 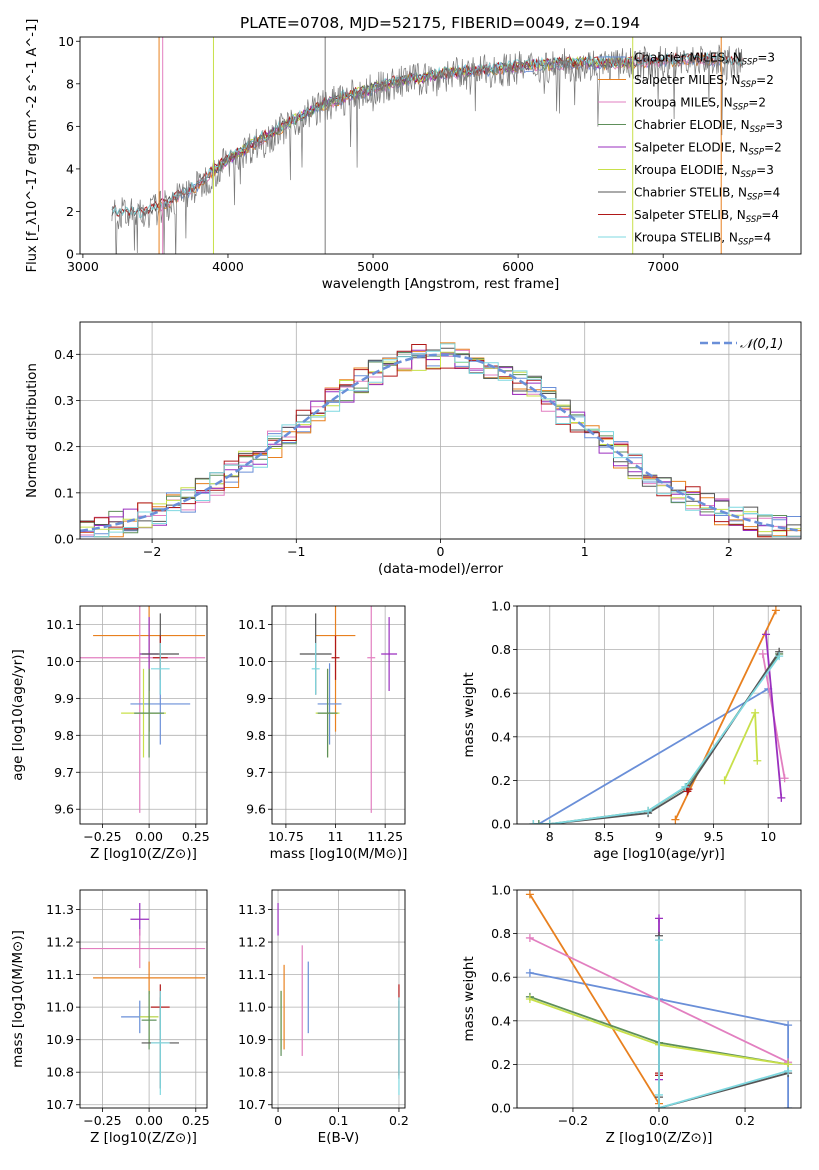 What do you see at coordinates (706, 216) in the screenshot?
I see `legend-entry: Salpeter STELIB, NSSP=4` at bounding box center [706, 216].